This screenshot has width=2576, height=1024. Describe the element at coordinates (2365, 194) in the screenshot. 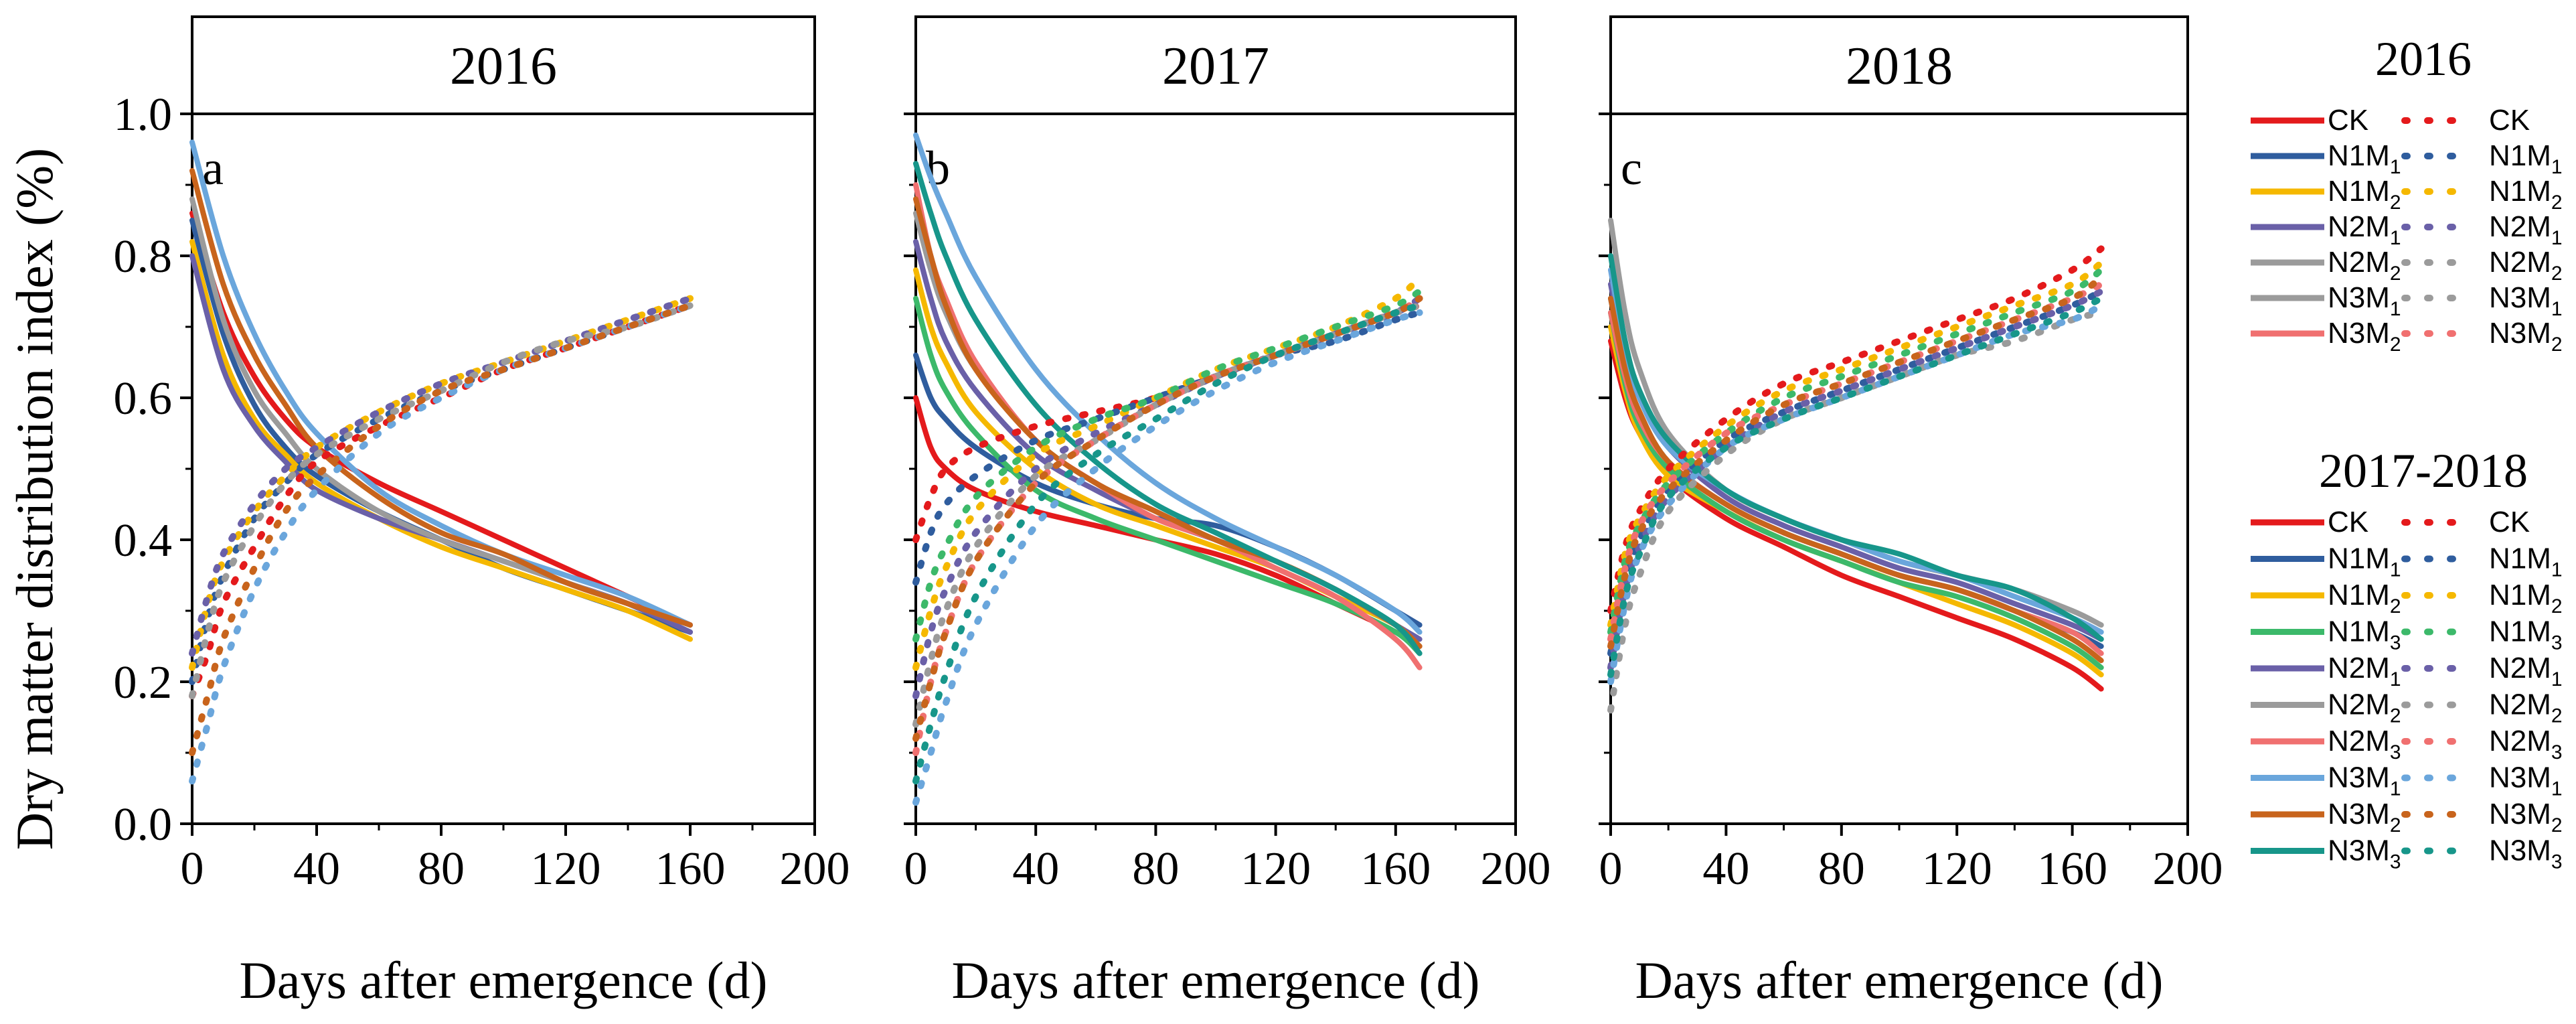

I see `legend-label: N1M2` at that location.